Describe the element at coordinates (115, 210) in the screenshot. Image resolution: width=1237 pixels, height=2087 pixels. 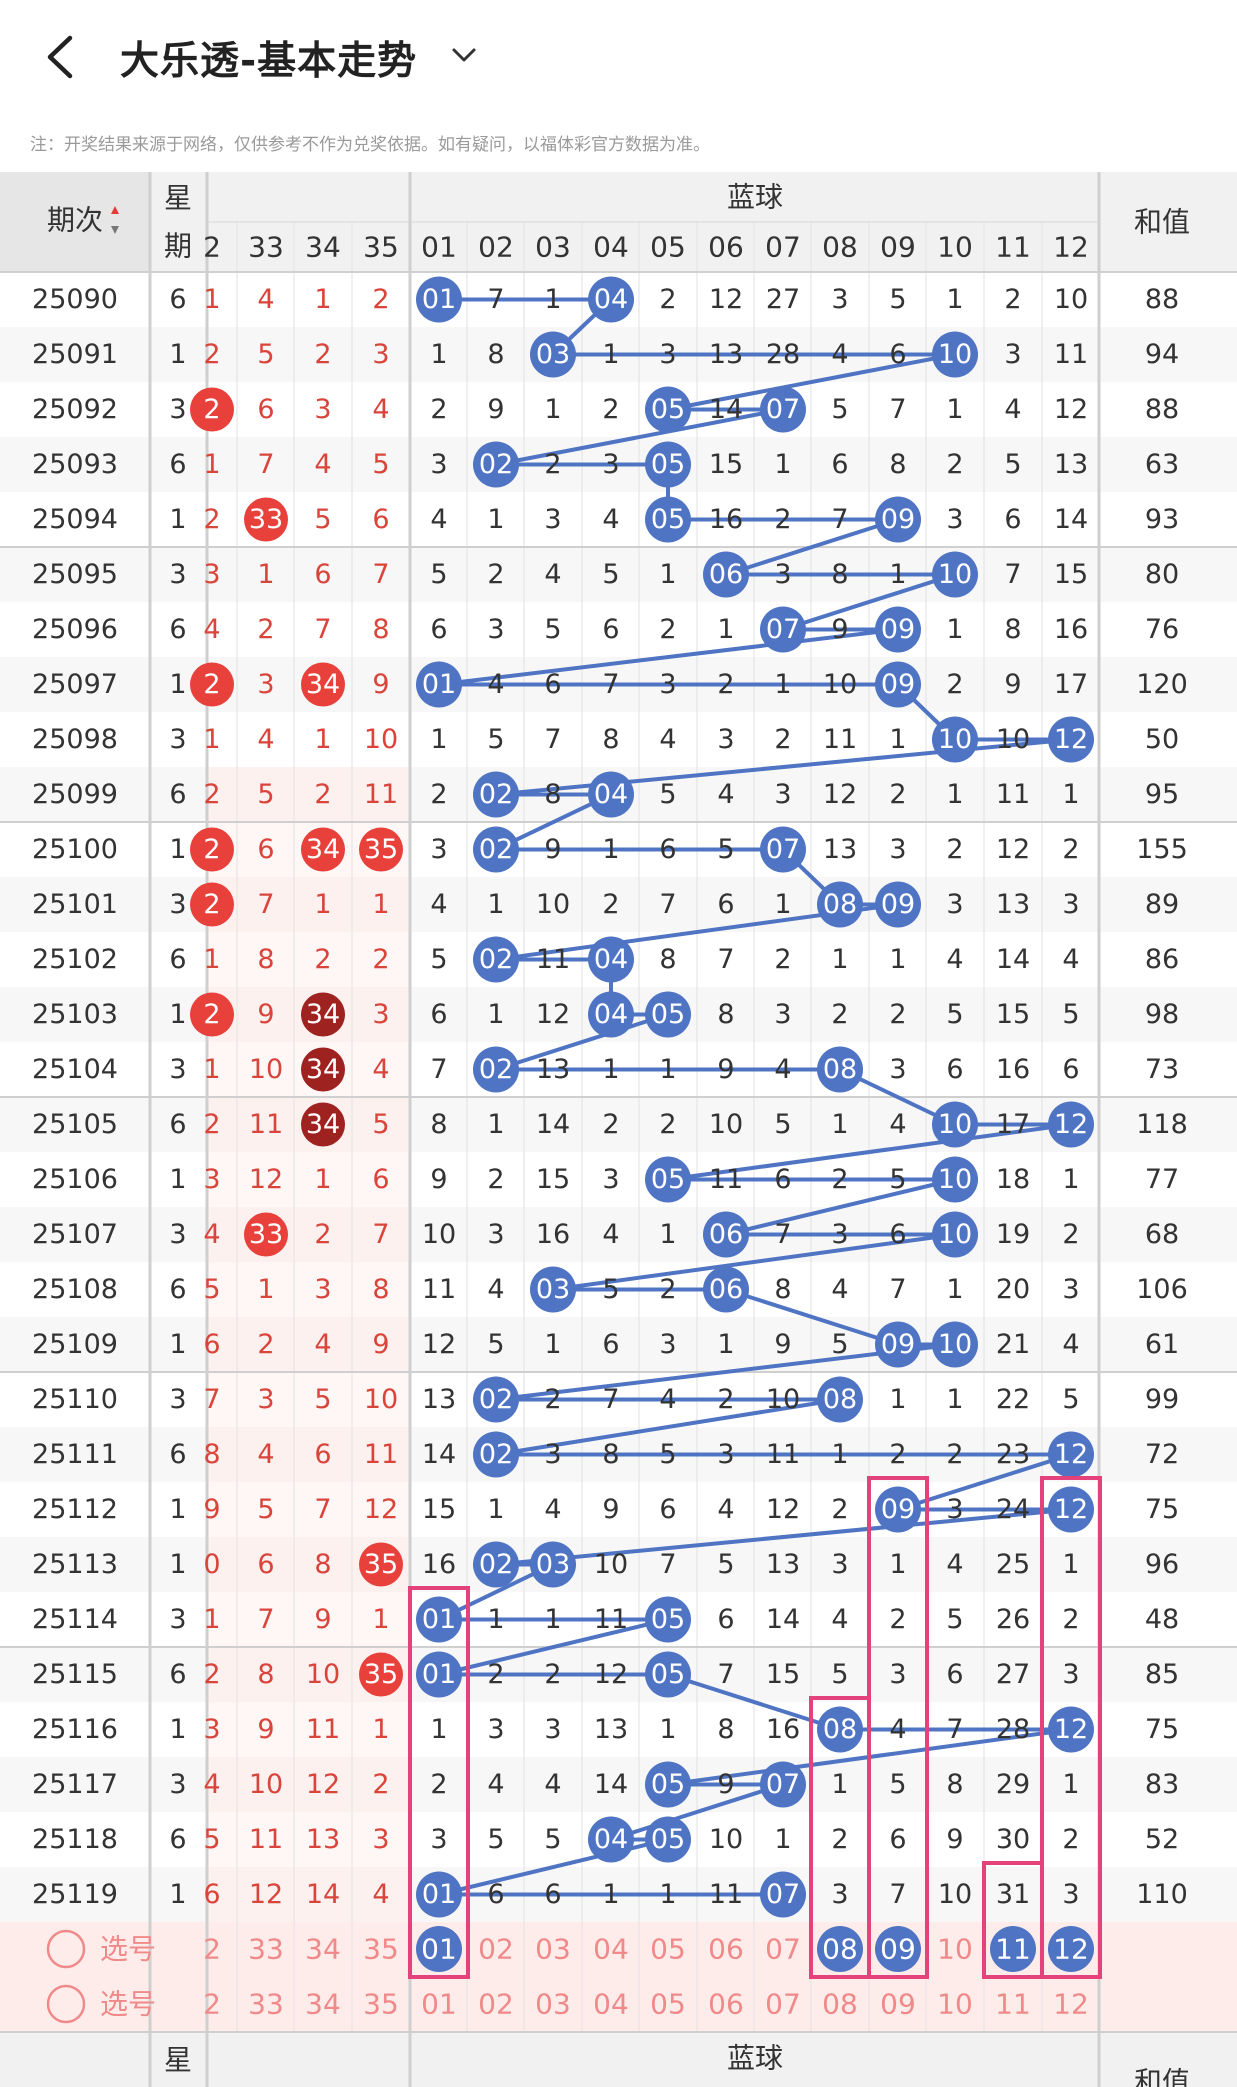
I see `sort-up-icon` at that location.